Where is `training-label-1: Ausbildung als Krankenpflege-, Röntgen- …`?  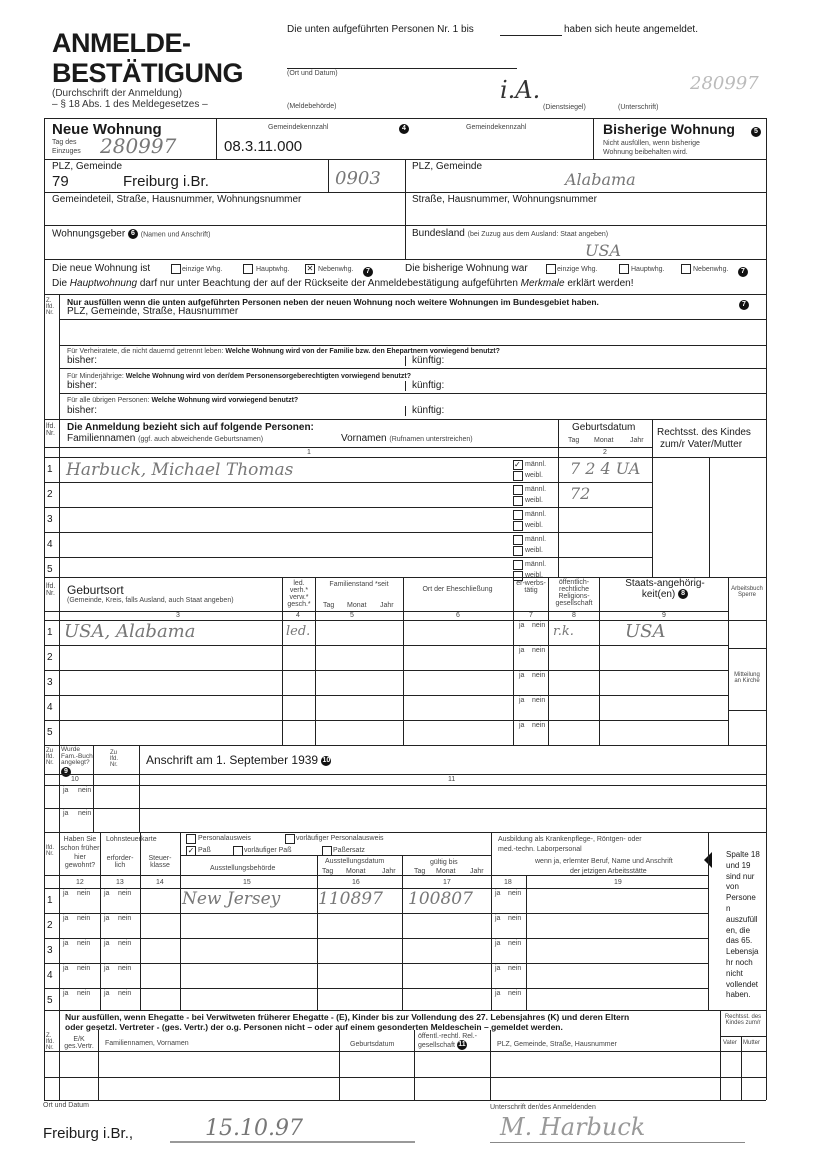
training-label-1: Ausbildung als Krankenpflege-, Röntgen- … is located at coordinates (570, 839).